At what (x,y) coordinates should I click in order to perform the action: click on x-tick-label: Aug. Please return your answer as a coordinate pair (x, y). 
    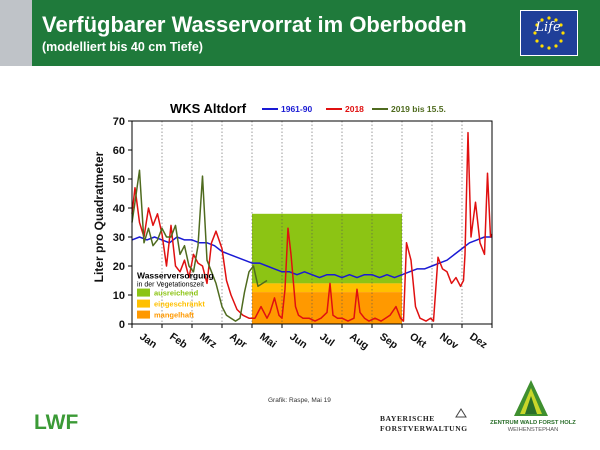
    Looking at the image, I should click on (359, 342).